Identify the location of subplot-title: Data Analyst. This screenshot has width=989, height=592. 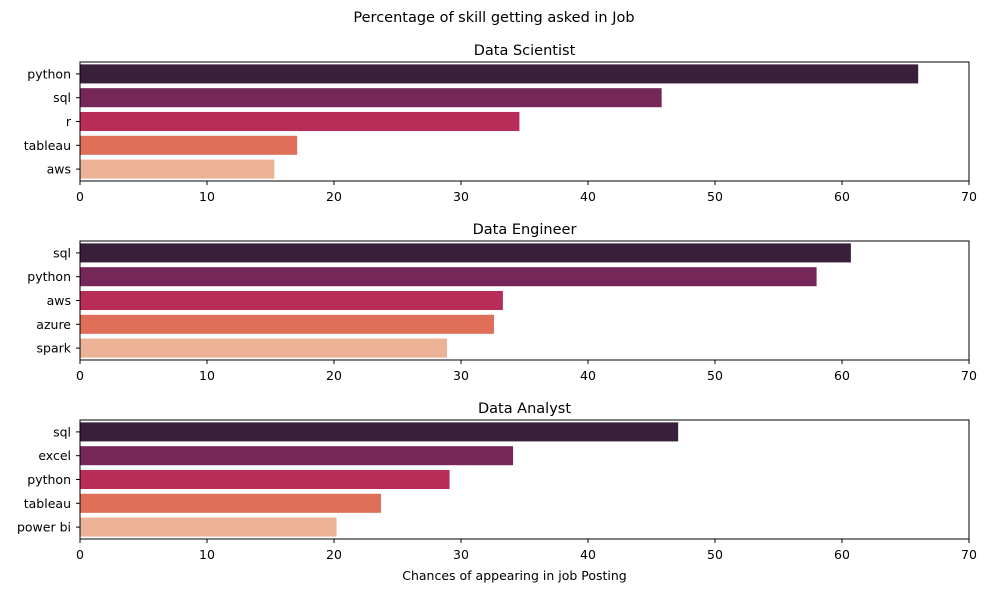
(524, 409).